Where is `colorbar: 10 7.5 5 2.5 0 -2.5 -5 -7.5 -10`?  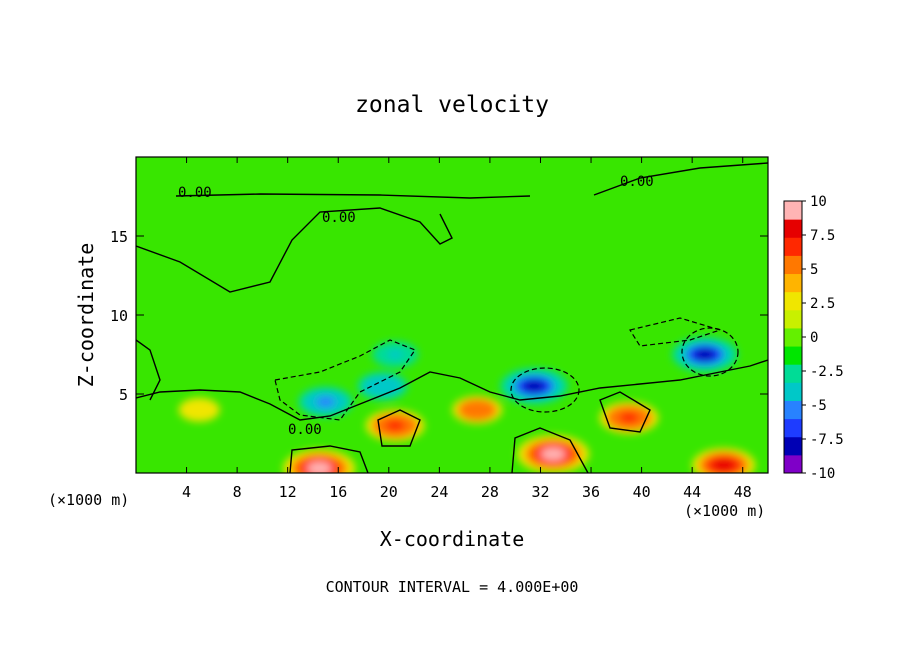
colorbar: 10 7.5 5 2.5 0 -2.5 -5 -7.5 -10 is located at coordinates (813, 338).